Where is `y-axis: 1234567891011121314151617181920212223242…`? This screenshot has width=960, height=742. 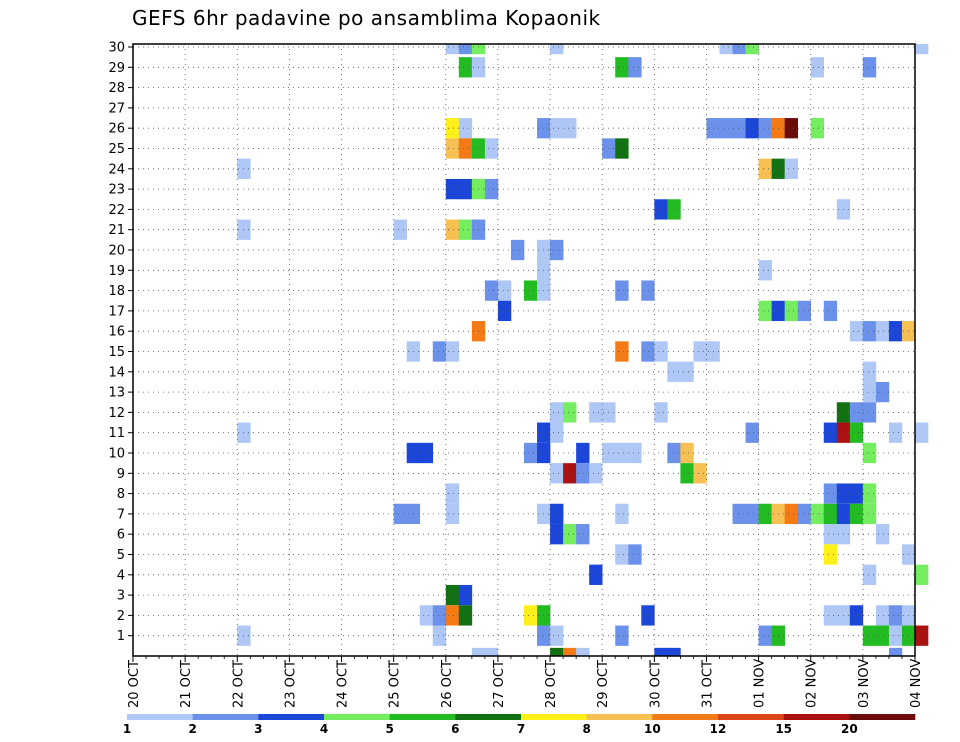 y-axis: 1234567891011121314151617181920212223242… is located at coordinates (120, 342).